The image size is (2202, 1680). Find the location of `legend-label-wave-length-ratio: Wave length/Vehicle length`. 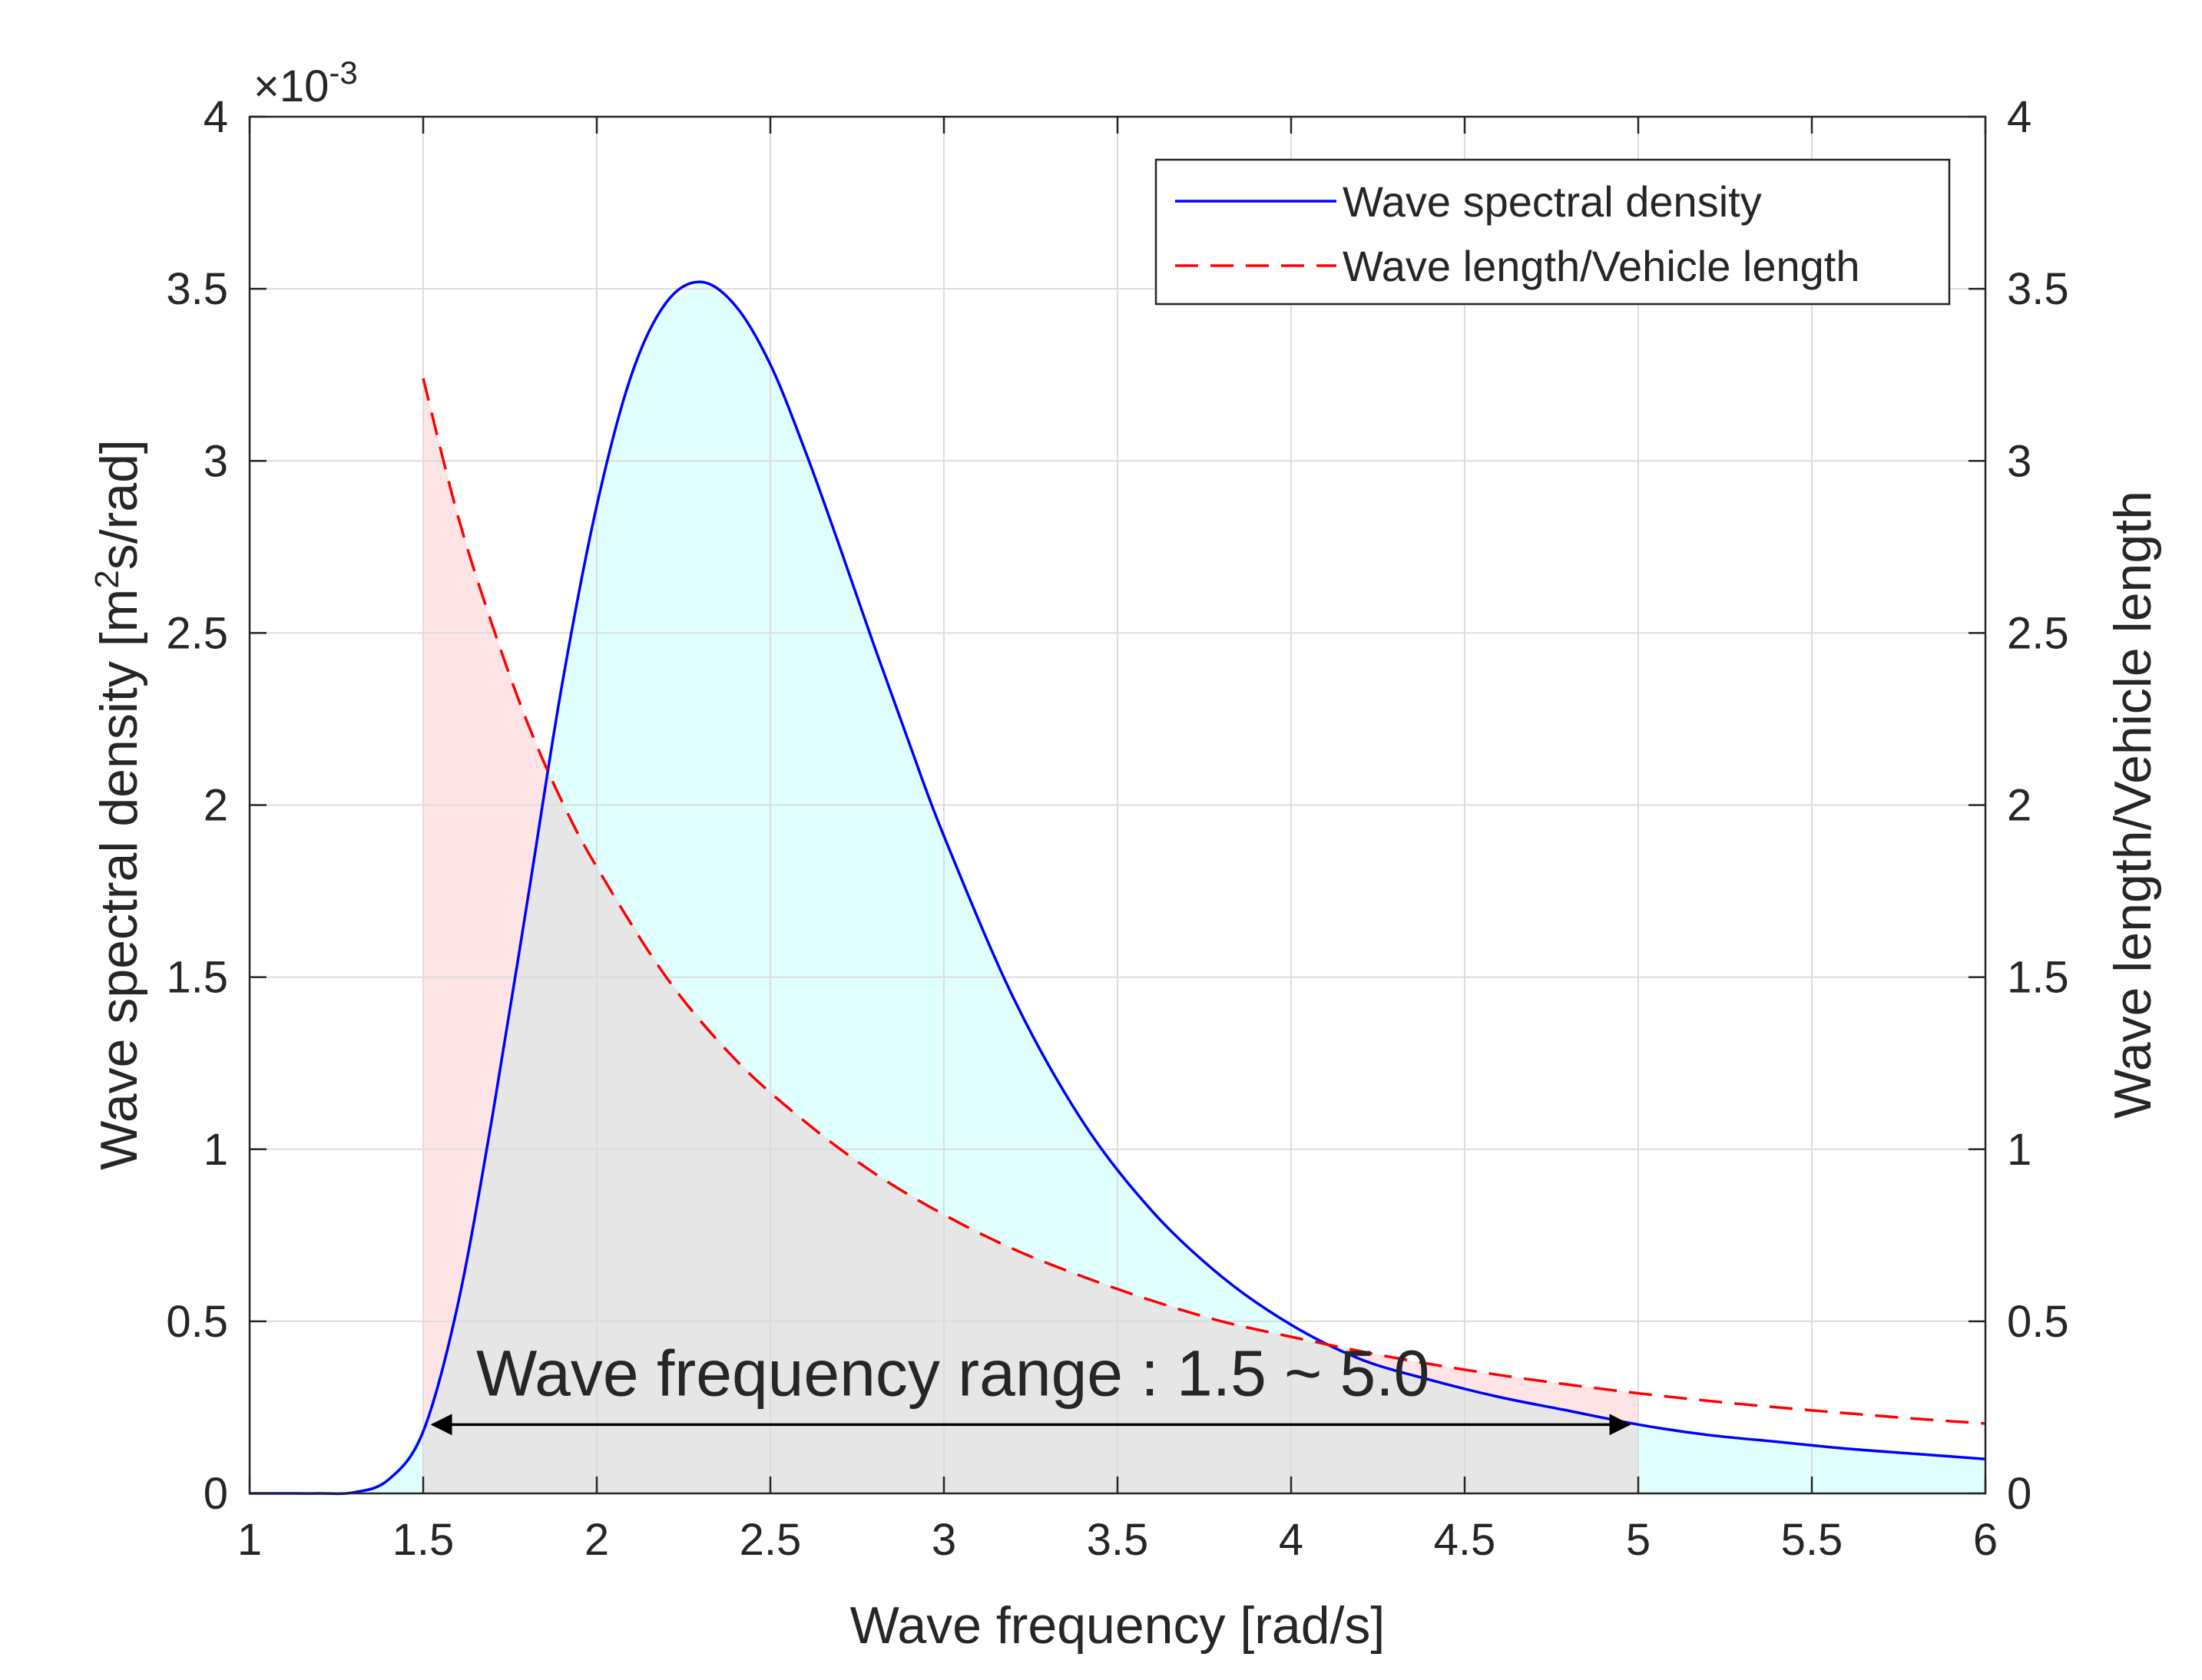

legend-label-wave-length-ratio: Wave length/Vehicle length is located at coordinates (1601, 266).